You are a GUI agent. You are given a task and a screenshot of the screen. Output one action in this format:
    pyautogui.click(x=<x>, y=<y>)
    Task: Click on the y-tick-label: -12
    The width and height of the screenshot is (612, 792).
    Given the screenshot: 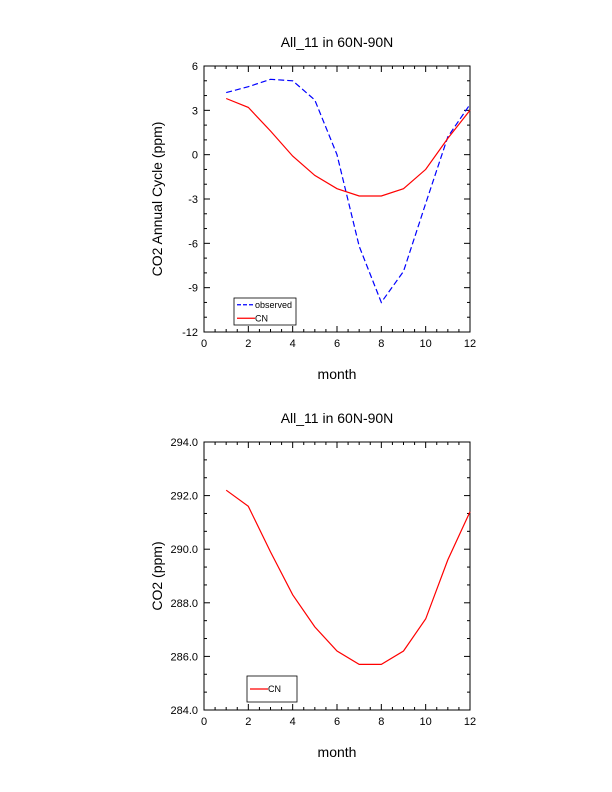 What is the action you would take?
    pyautogui.click(x=190, y=333)
    